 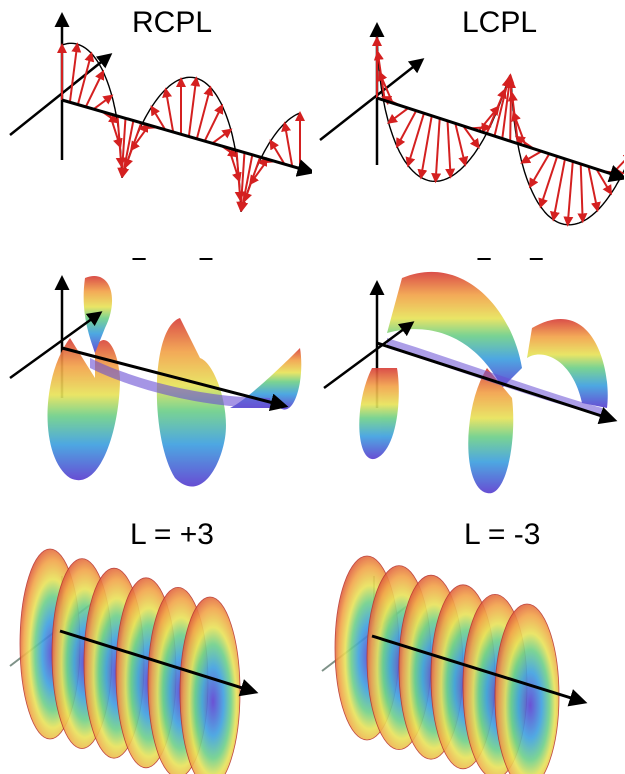 I want to click on panel-title: L = +1, so click(x=172, y=263).